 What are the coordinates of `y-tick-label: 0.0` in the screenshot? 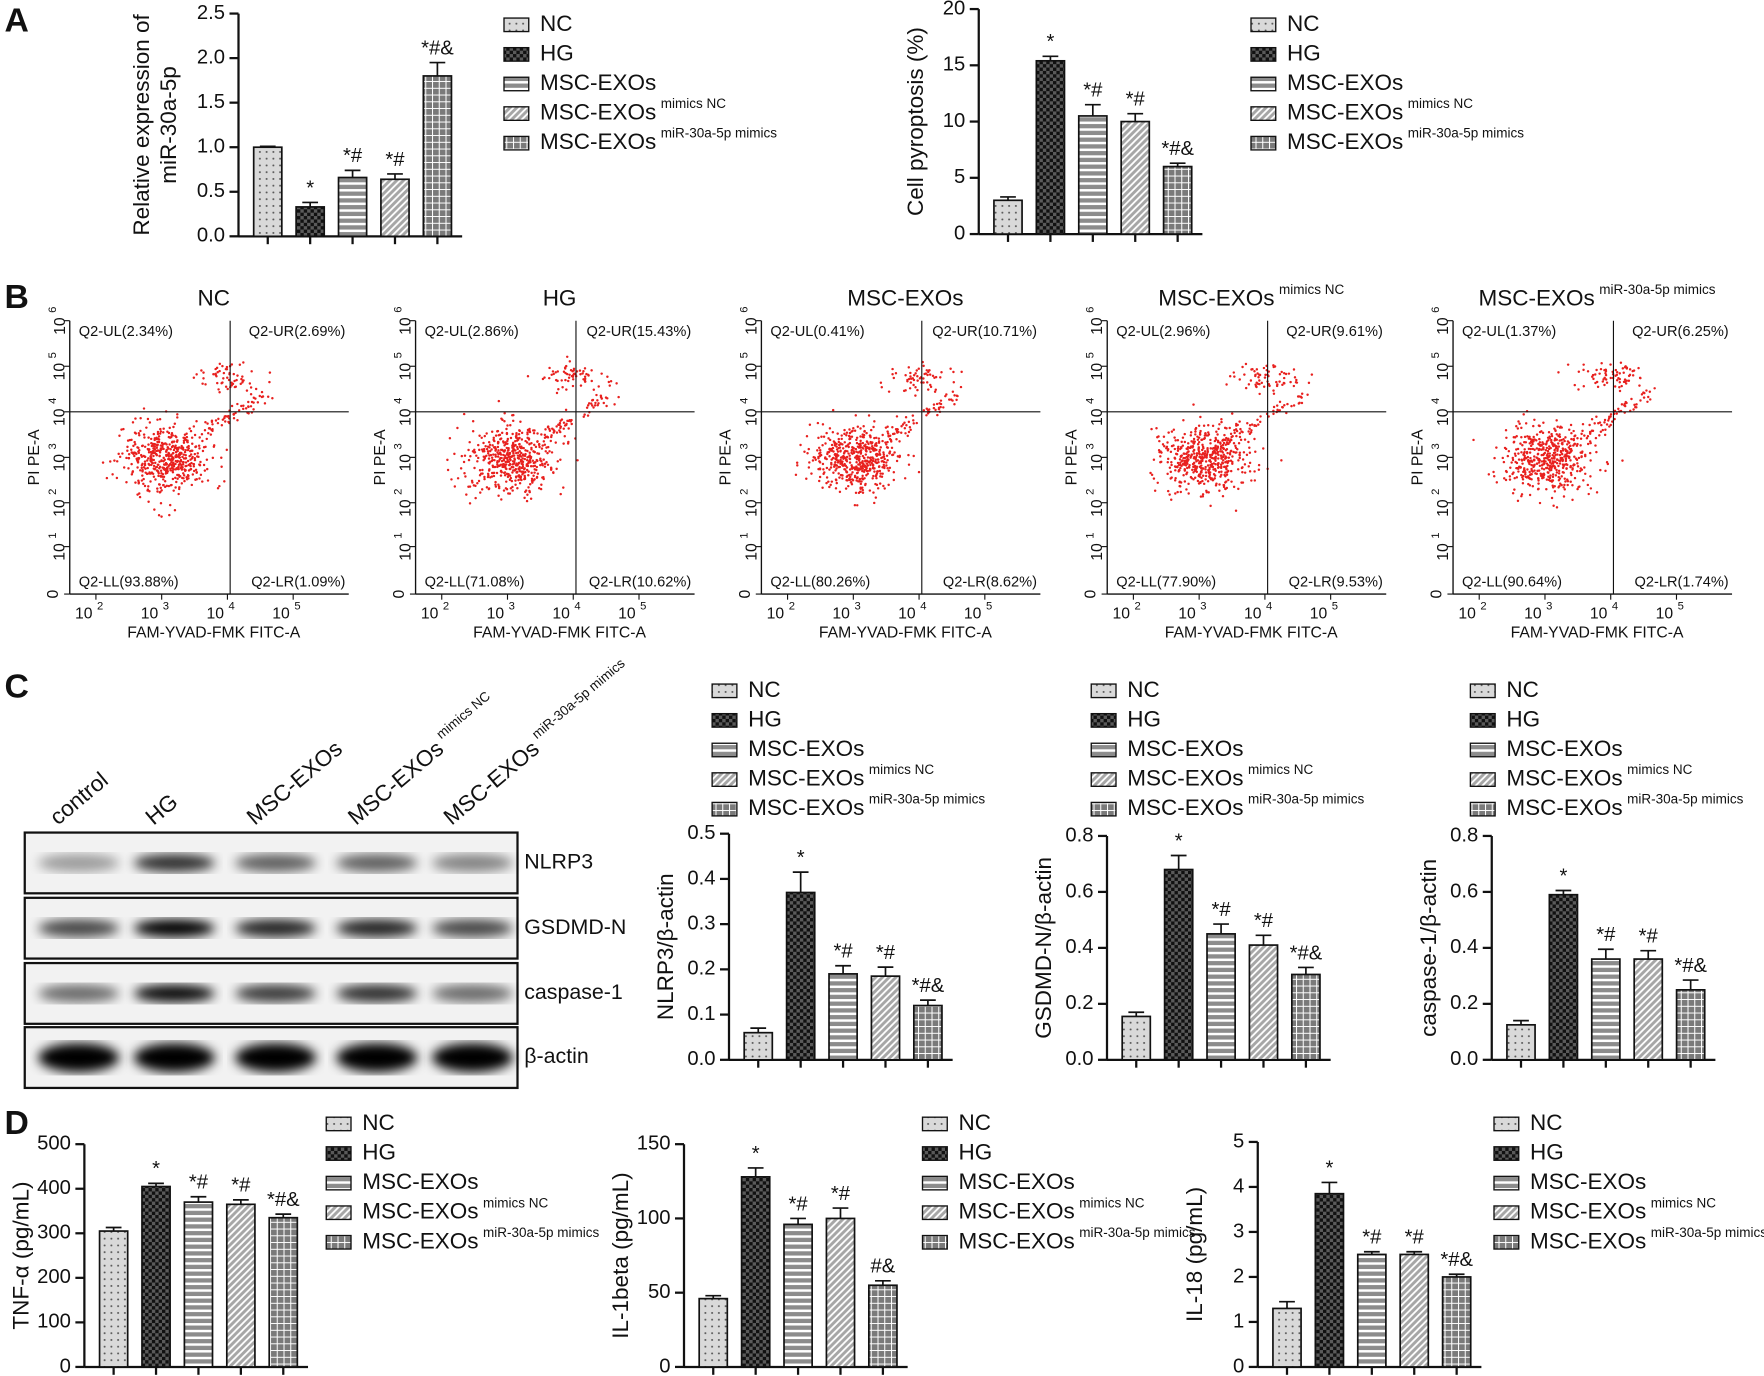 It's located at (701, 1059).